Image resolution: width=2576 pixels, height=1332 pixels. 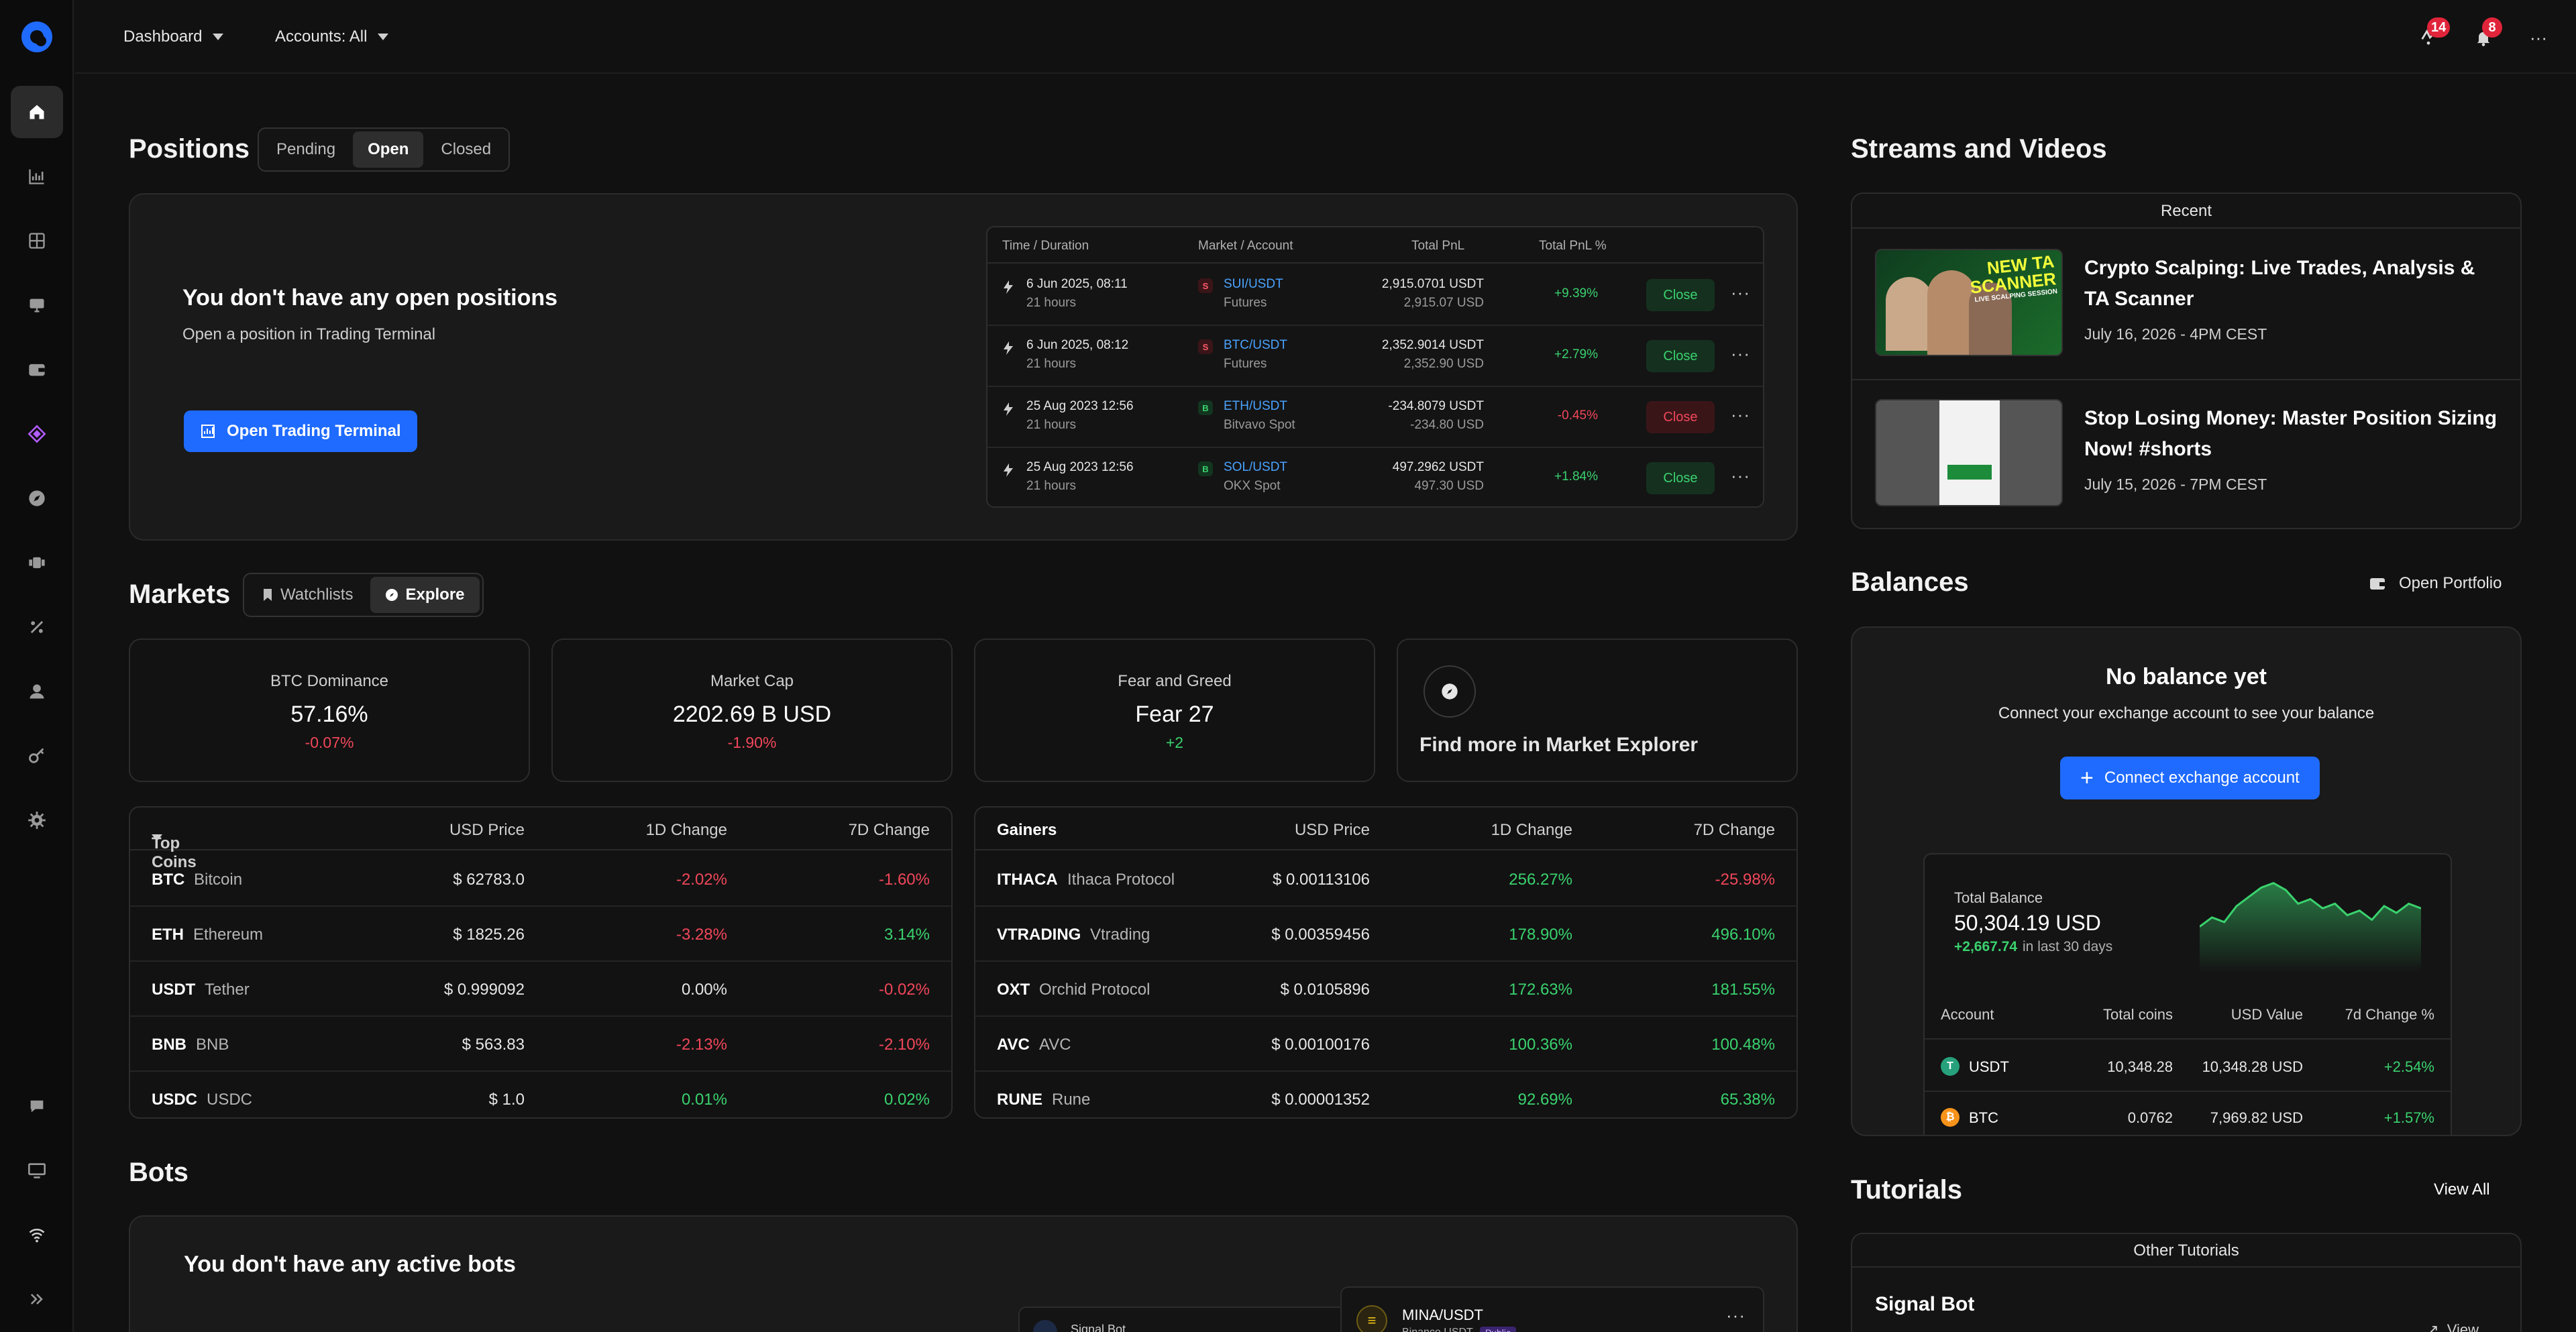 I want to click on position-market: ETH/USDT, so click(x=1255, y=406).